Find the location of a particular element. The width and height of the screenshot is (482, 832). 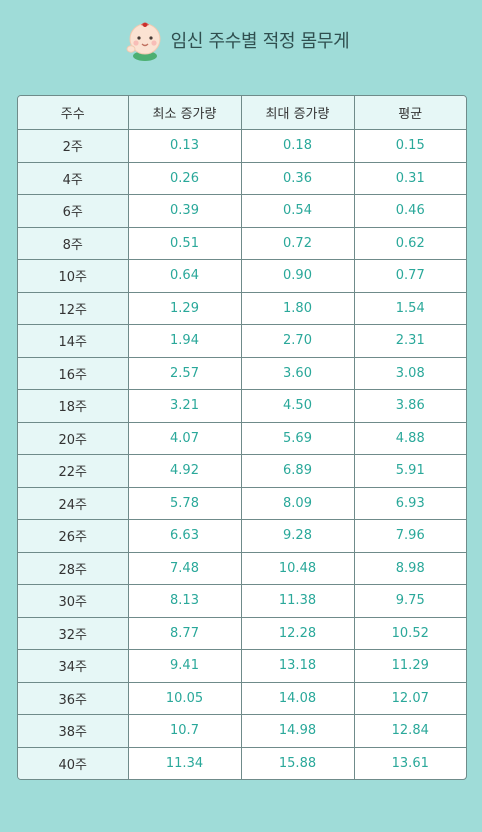

table-row: 10주 0.64 0.90 0.77 is located at coordinates (242, 276).